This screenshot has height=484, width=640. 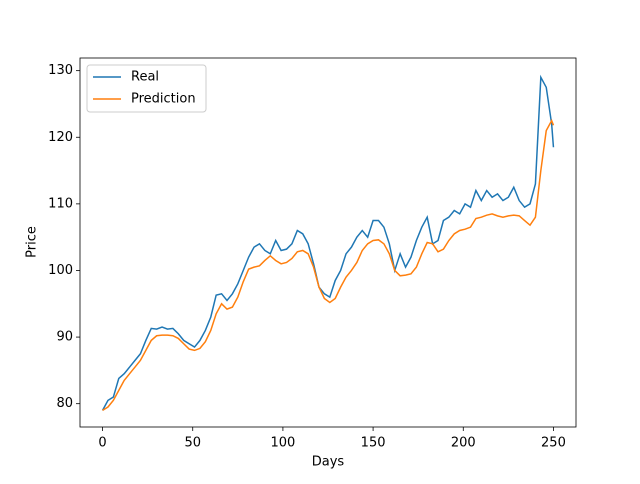 I want to click on y-tick-label: 130, so click(x=60, y=70).